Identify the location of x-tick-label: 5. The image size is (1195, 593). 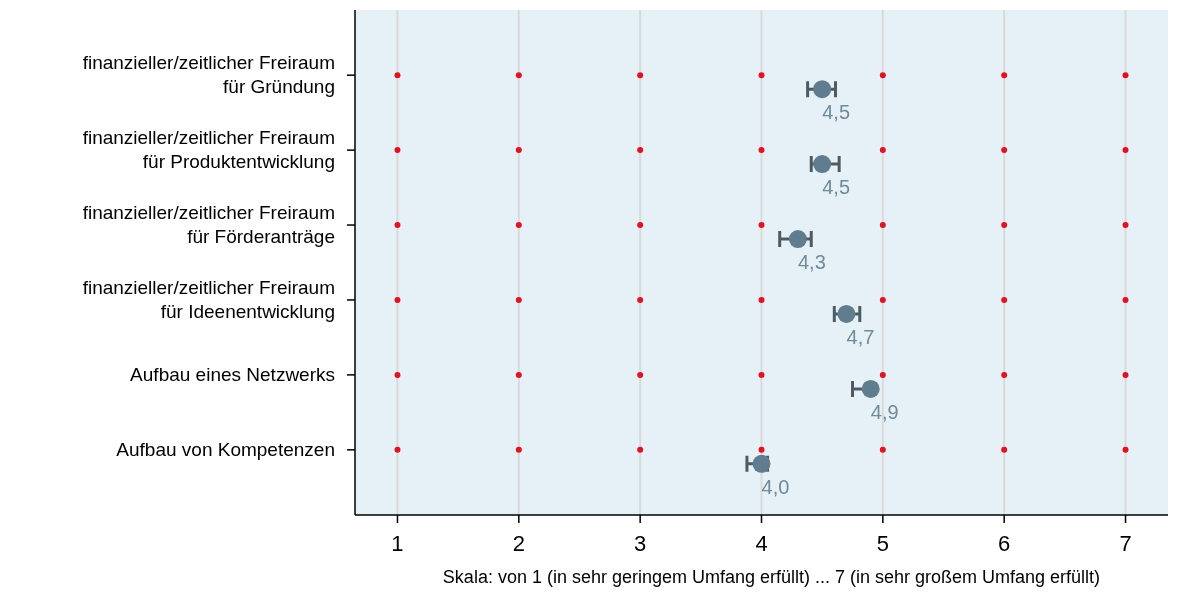
(882, 543).